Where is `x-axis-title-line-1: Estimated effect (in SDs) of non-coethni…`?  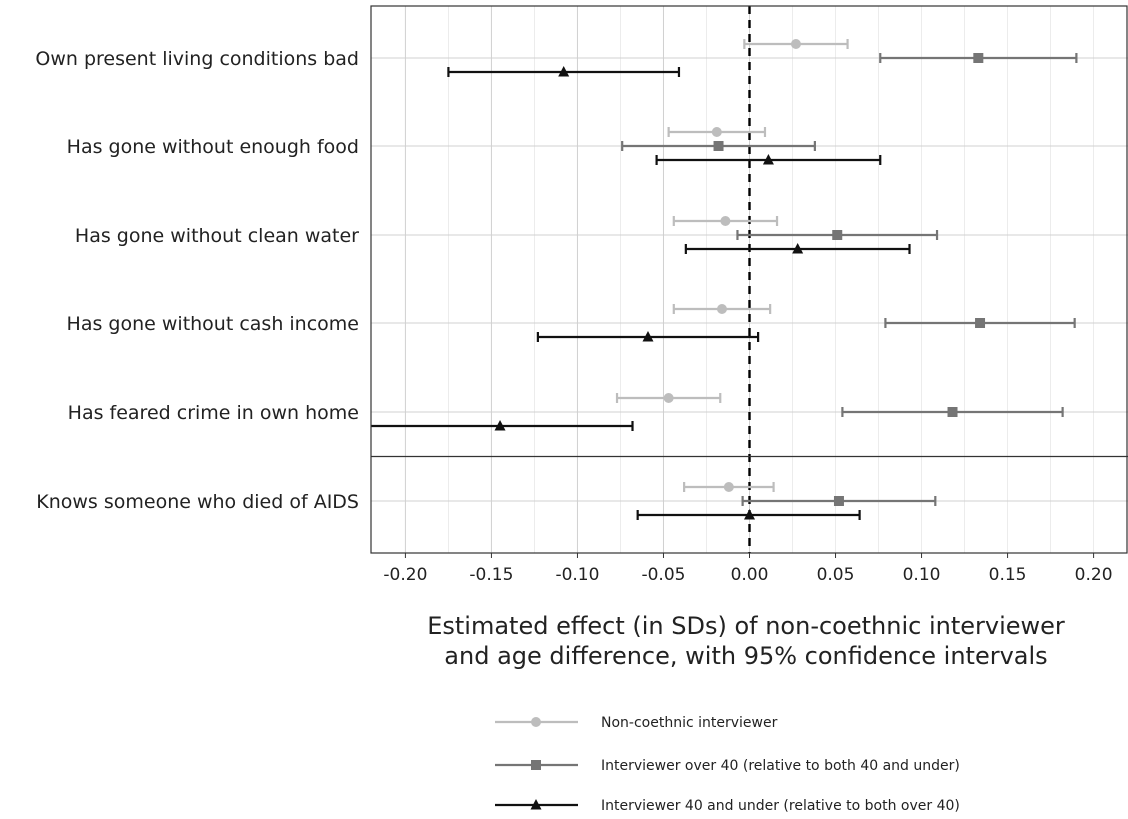 x-axis-title-line-1: Estimated effect (in SDs) of non-coethni… is located at coordinates (746, 626).